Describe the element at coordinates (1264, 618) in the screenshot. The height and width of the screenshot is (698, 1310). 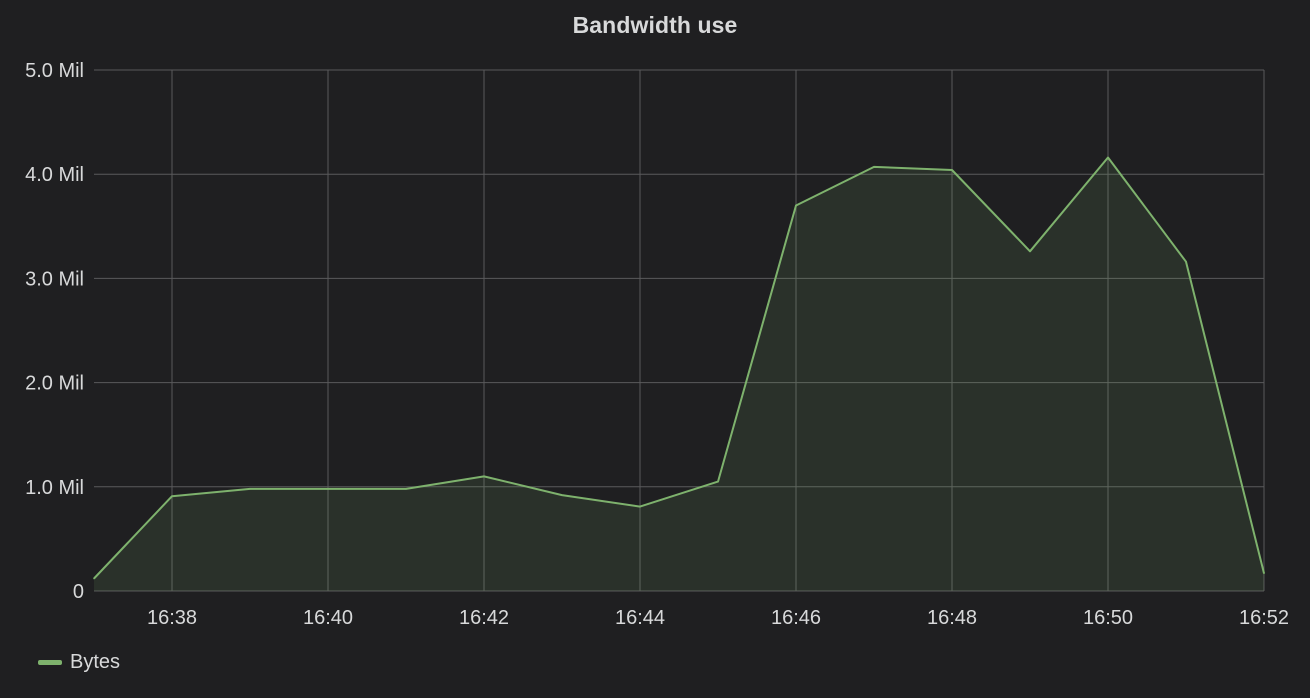
I see `x-tick-label: 16:52` at that location.